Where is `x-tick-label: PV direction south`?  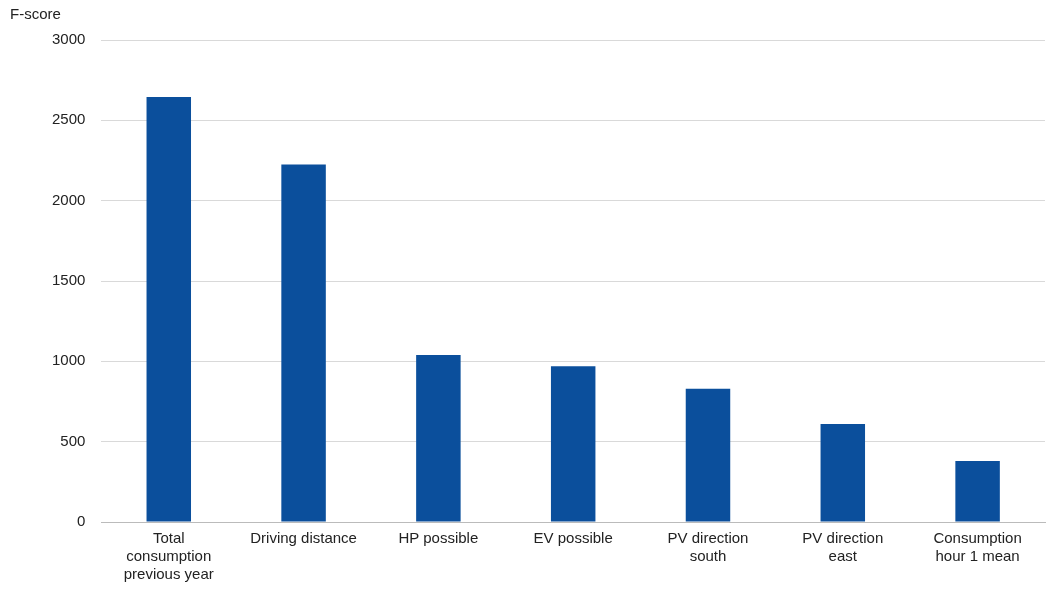 x-tick-label: PV direction south is located at coordinates (708, 547).